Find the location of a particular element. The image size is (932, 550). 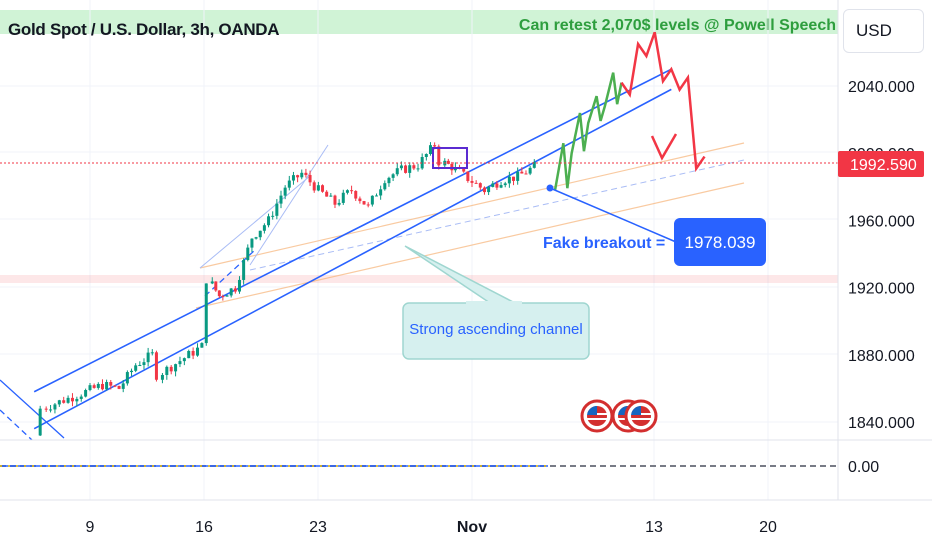

fake-breakout-label: Fake breakout = is located at coordinates (604, 243).